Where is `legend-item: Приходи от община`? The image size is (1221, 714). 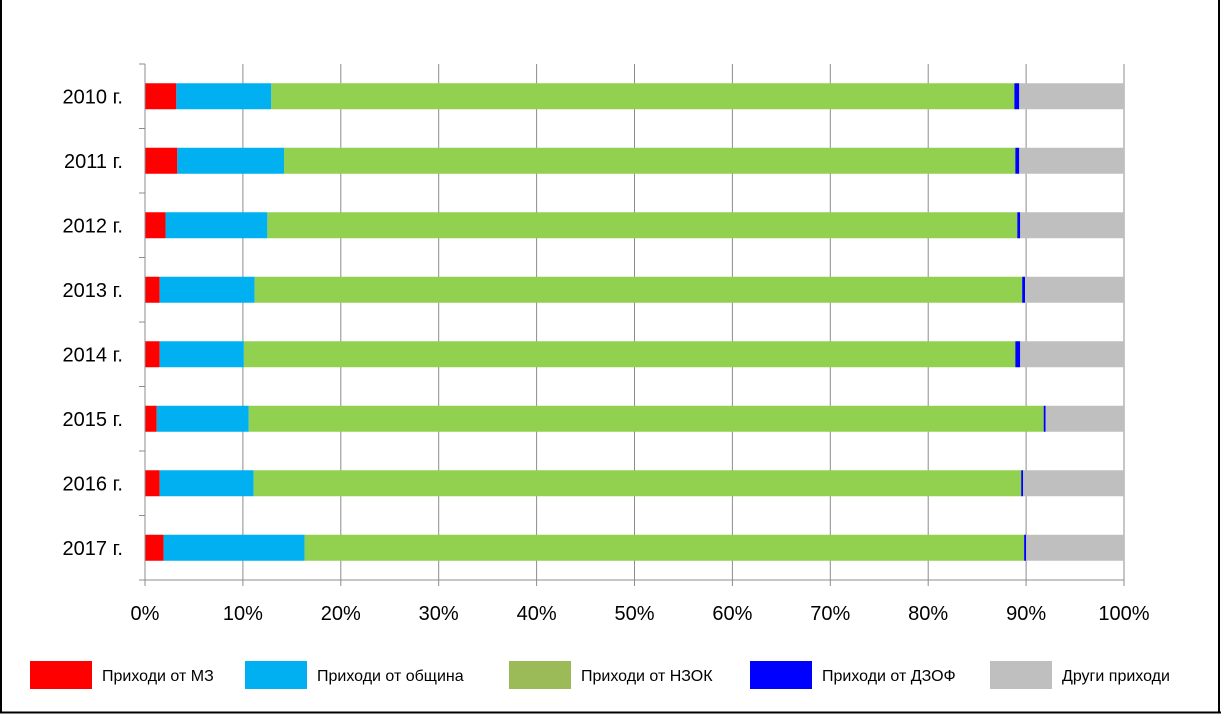 legend-item: Приходи от община is located at coordinates (354, 675).